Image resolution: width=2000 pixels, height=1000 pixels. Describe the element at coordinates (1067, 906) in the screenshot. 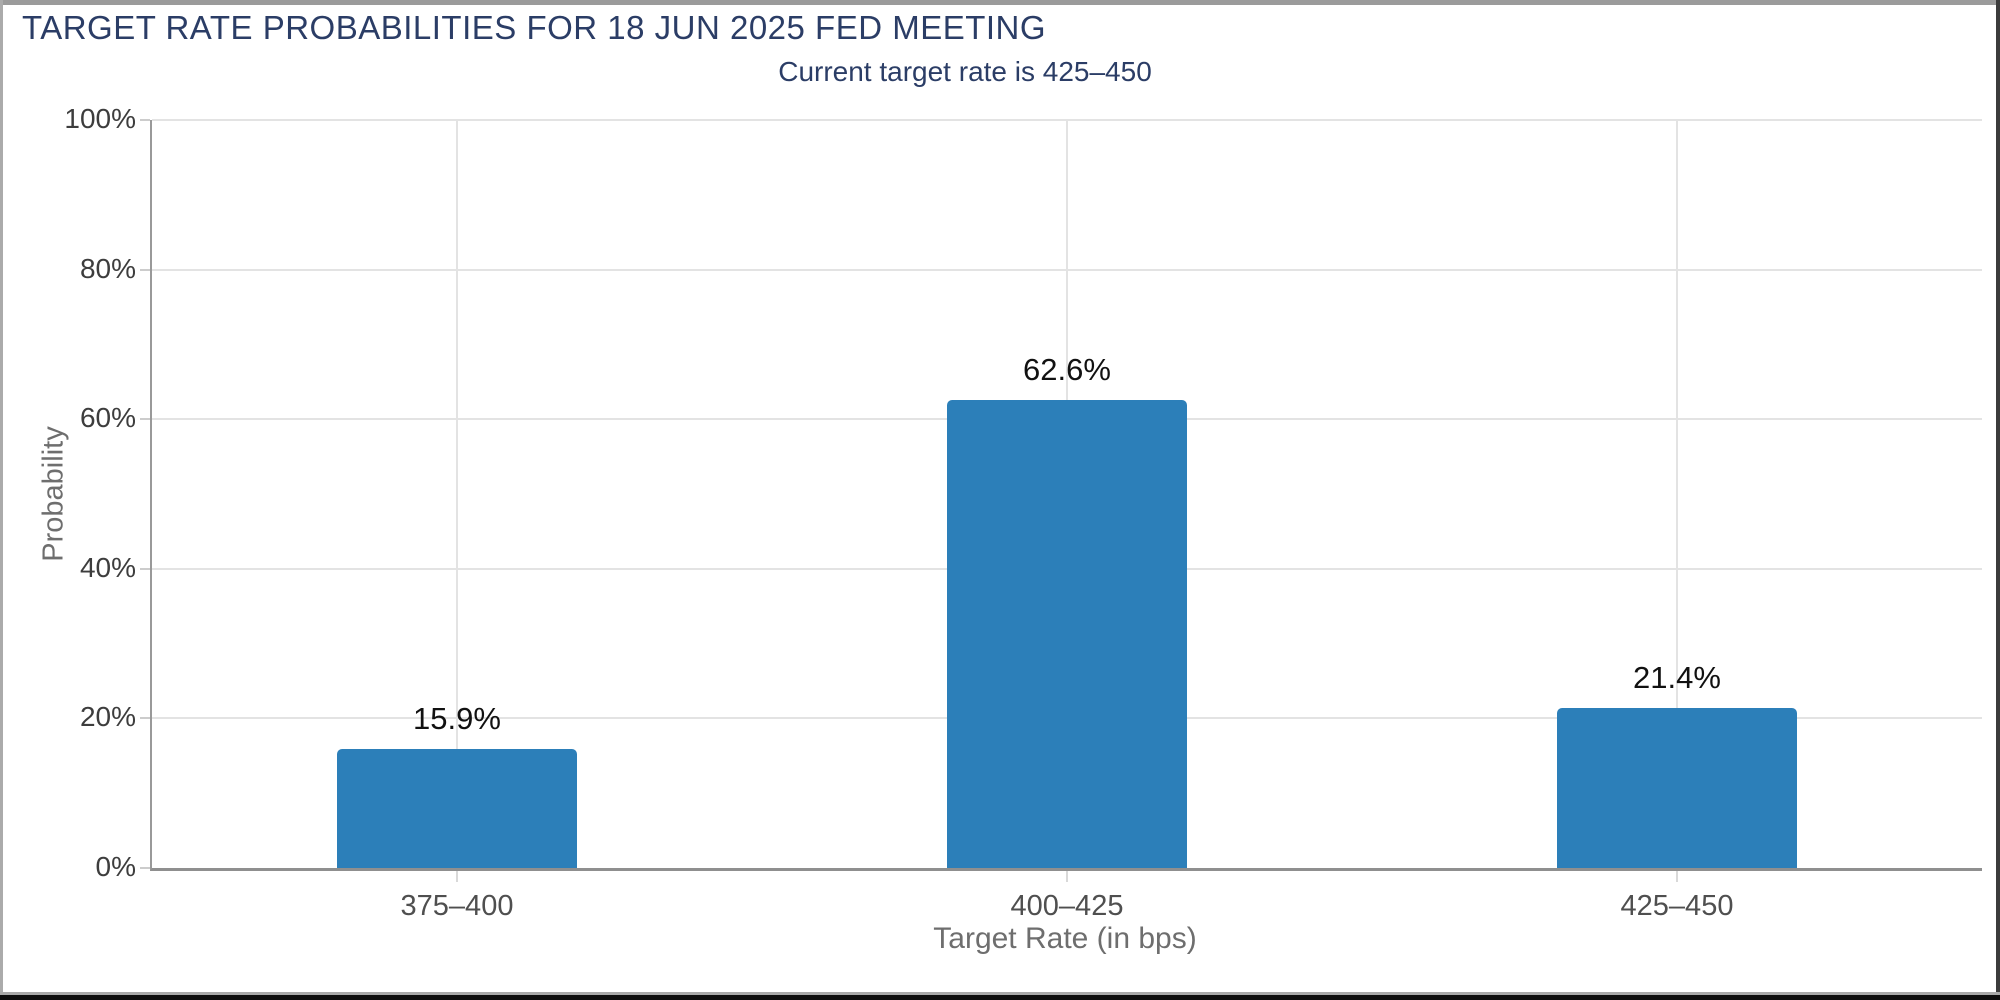

I see `x-category-label: 400–425` at that location.